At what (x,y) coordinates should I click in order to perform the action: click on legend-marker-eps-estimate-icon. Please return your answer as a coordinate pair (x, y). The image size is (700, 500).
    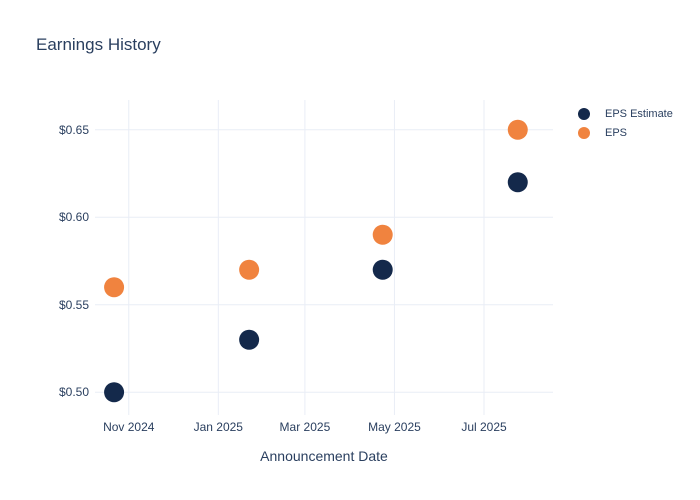
    Looking at the image, I should click on (584, 113).